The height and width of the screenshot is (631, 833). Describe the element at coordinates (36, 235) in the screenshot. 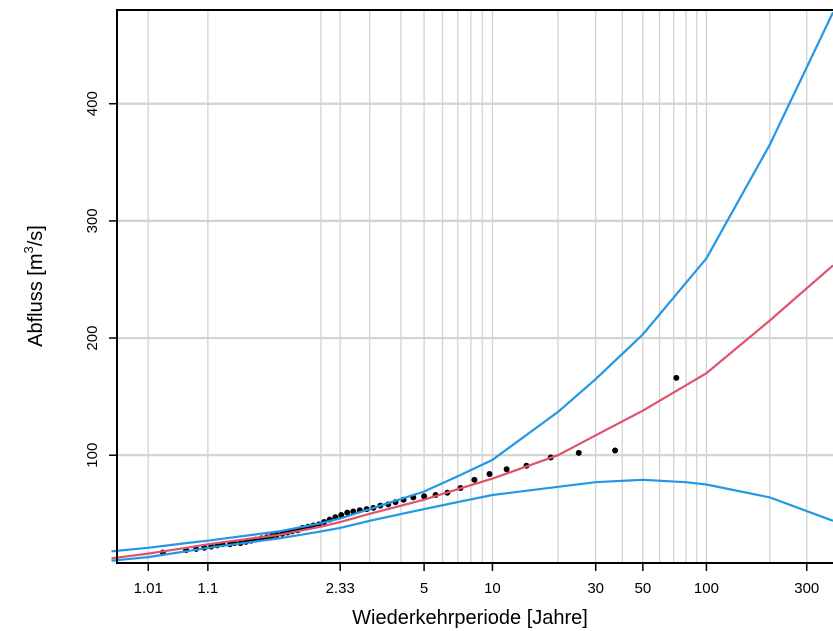

I see `y-axis-title-tail: /s]` at that location.